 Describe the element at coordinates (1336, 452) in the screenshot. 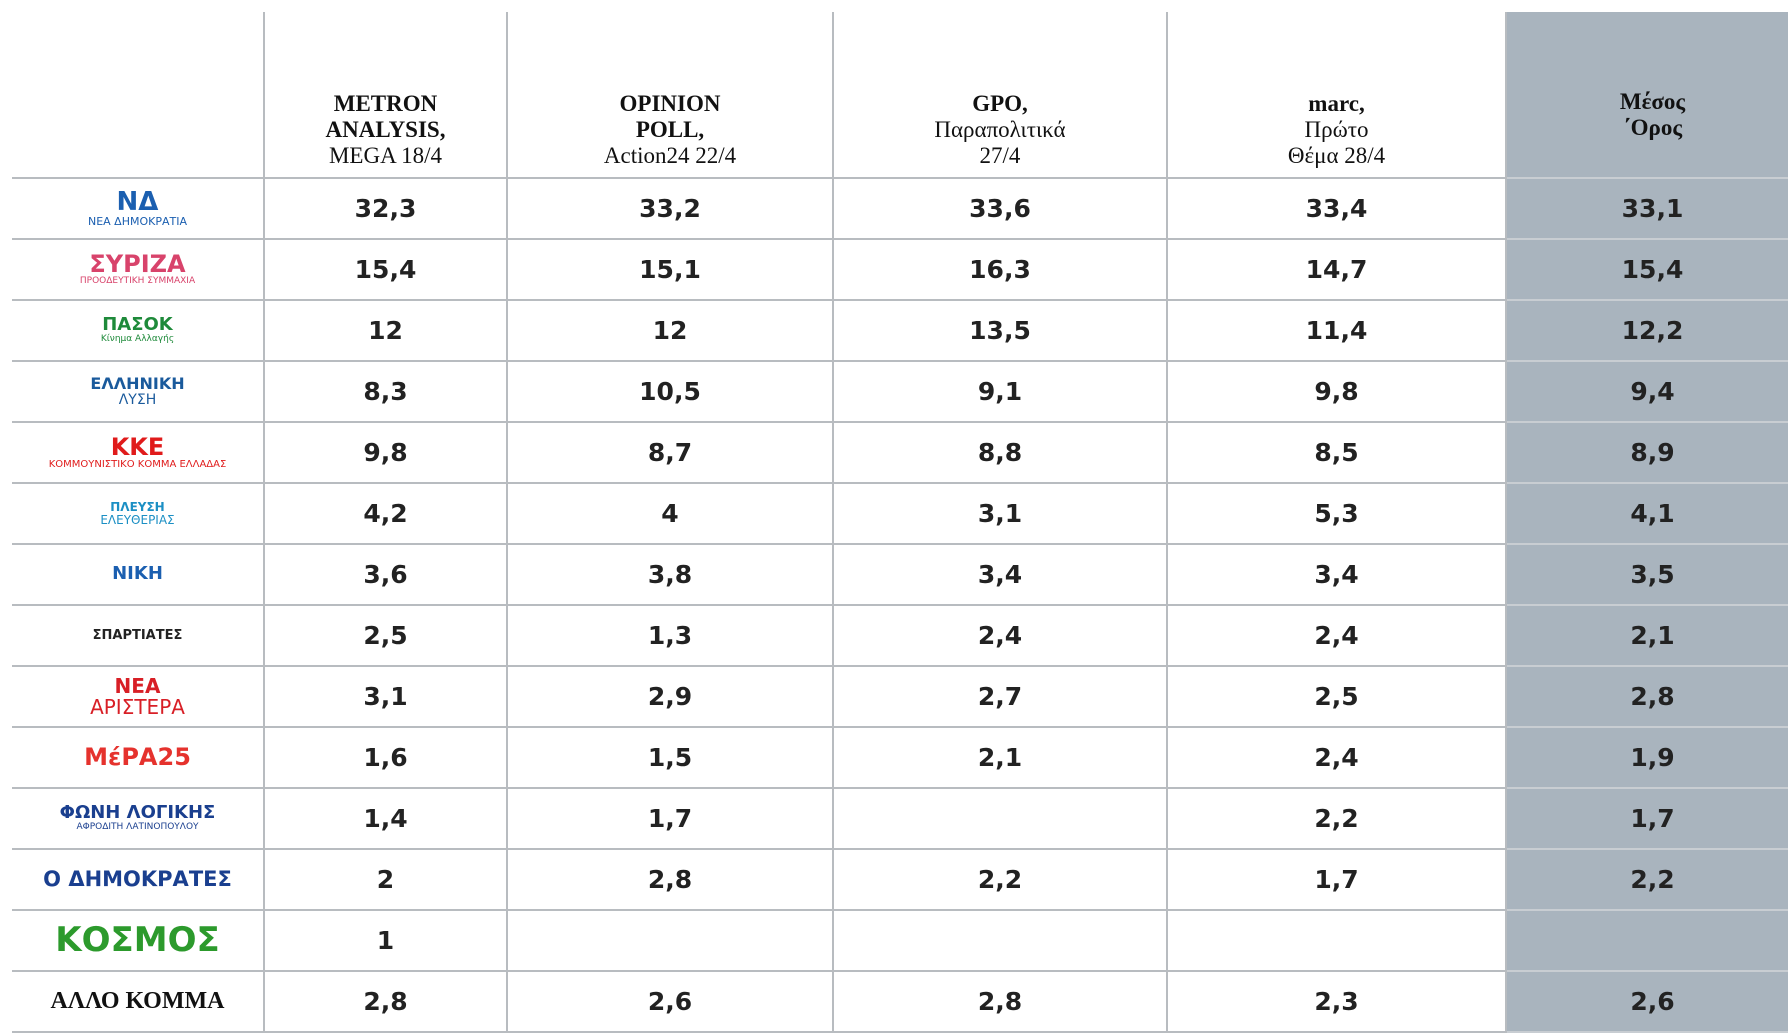

I see `value: 8,5` at that location.